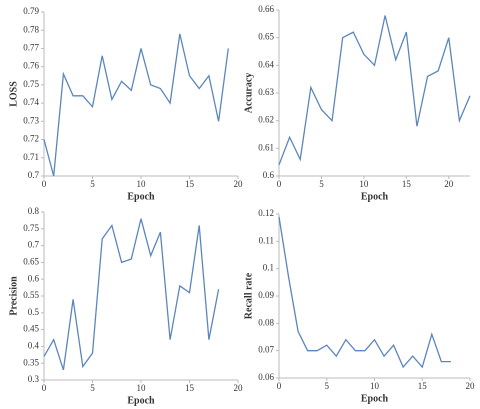 The height and width of the screenshot is (409, 480). What do you see at coordinates (31, 362) in the screenshot?
I see `y-tick-label: 0.35` at bounding box center [31, 362].